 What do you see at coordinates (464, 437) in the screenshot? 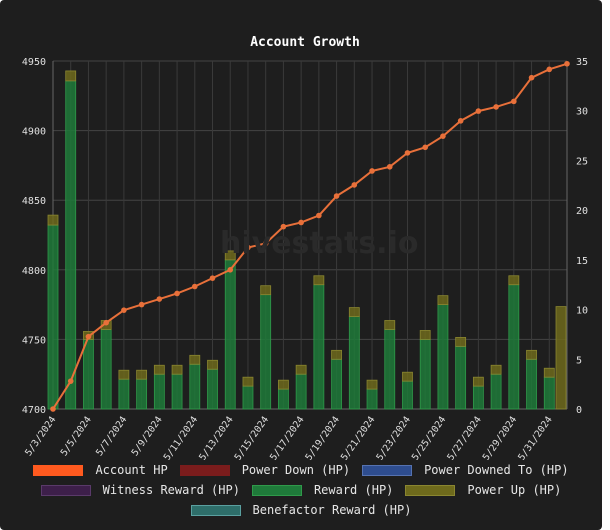
I see `x-tick-label: 5/27/2024` at bounding box center [464, 437].